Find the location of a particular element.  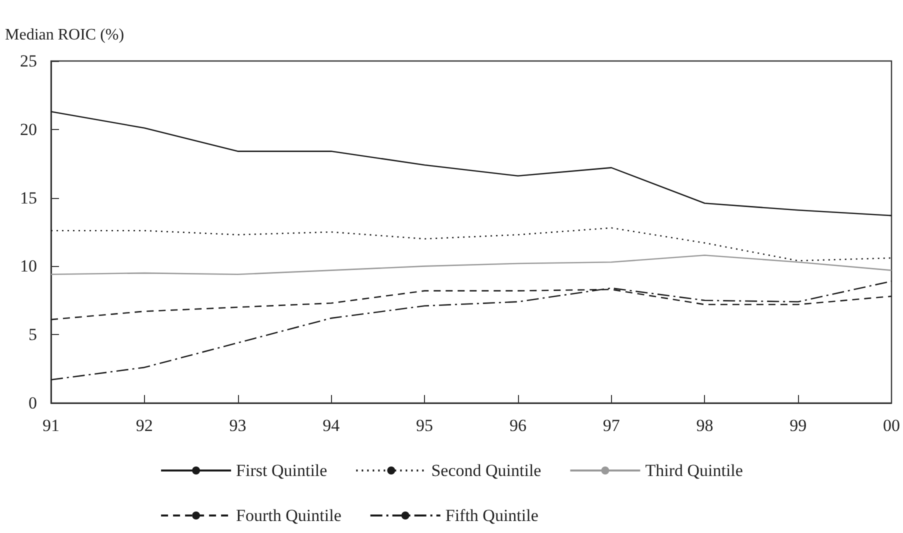

y-tick-label: 25 is located at coordinates (28, 61).